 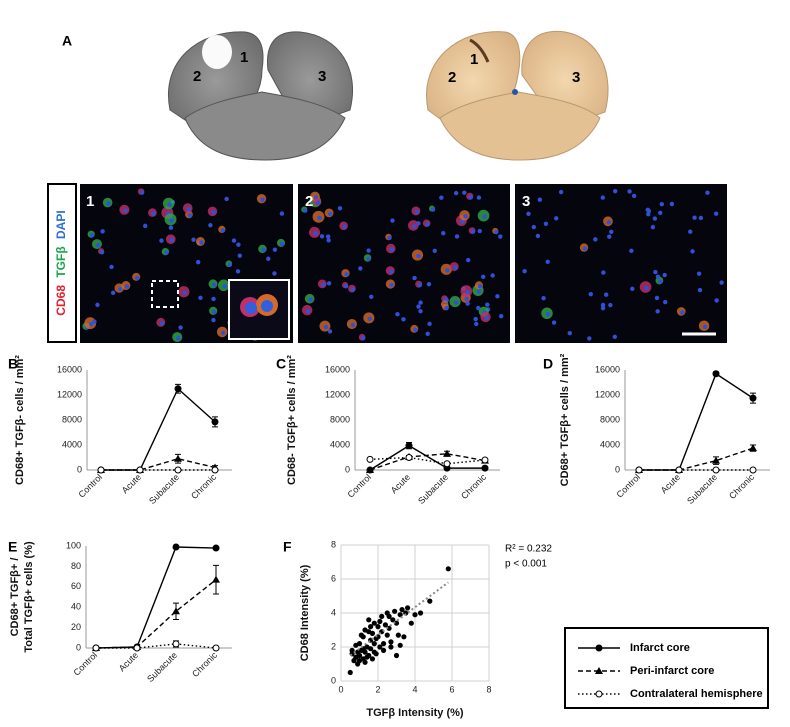 I want to click on y-tick-label: 60, so click(x=76, y=586).